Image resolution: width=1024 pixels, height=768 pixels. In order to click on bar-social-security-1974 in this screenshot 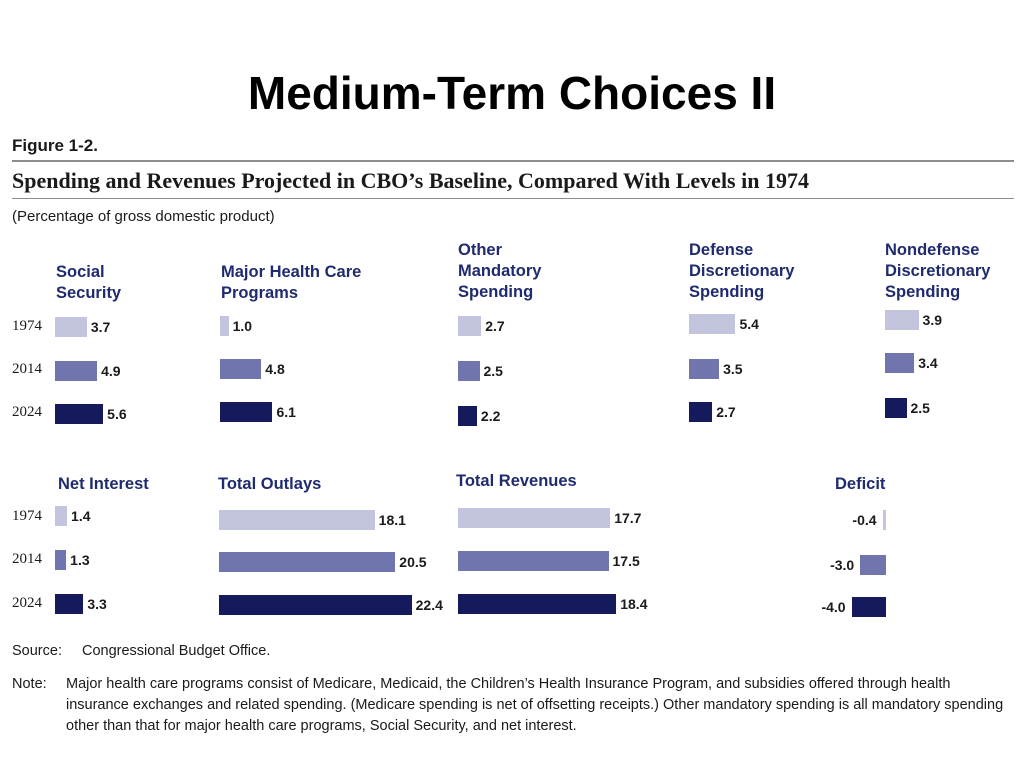, I will do `click(71, 327)`.